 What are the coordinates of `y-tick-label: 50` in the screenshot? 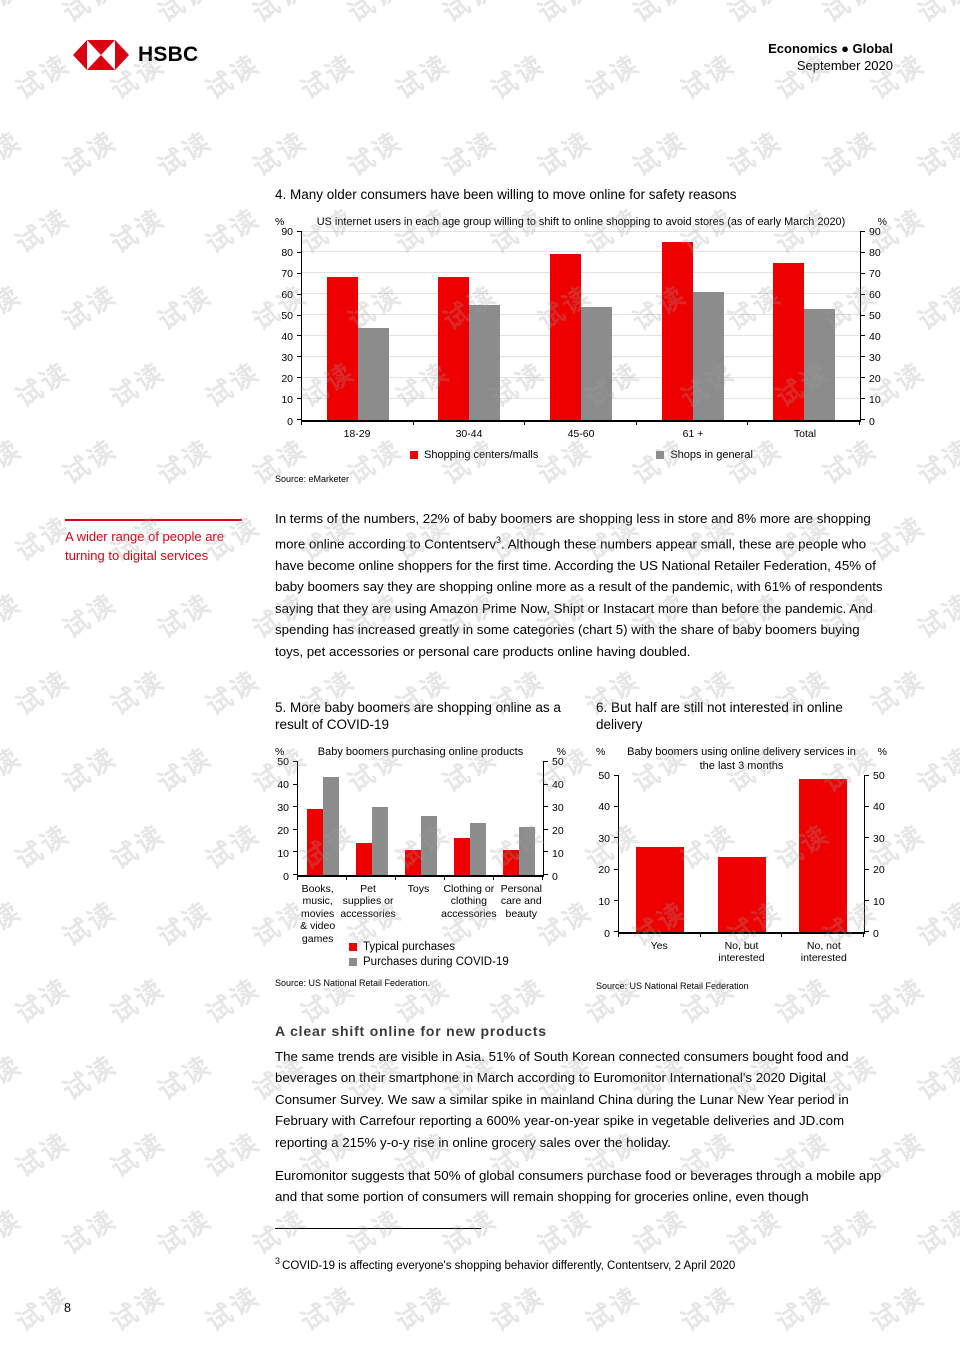 It's located at (879, 775).